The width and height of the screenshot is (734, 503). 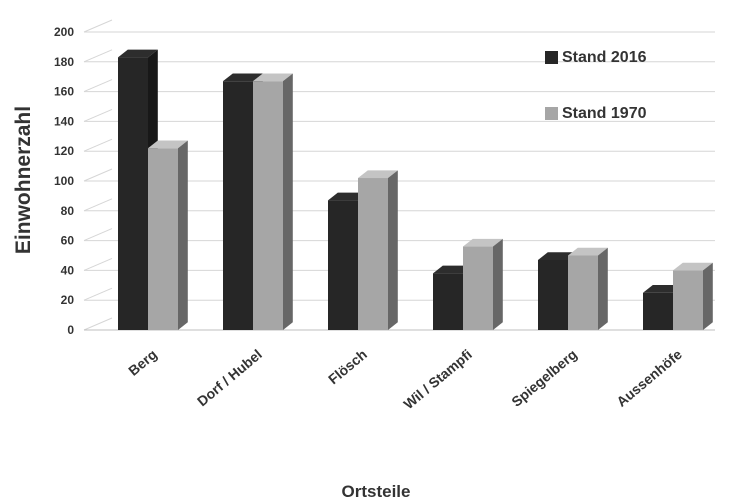 I want to click on x-tick-label: Flösch, so click(x=347, y=366).